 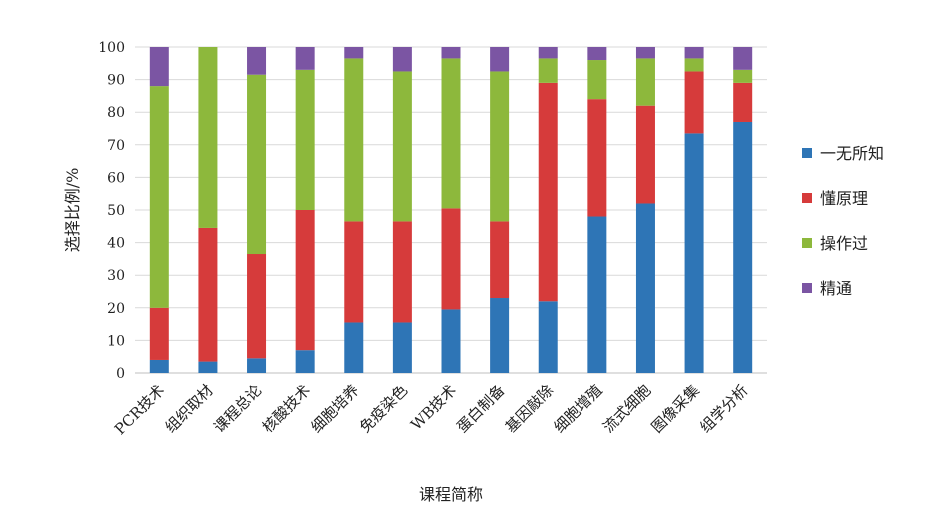 What do you see at coordinates (237, 408) in the screenshot?
I see `x-tick-label: 课程总论` at bounding box center [237, 408].